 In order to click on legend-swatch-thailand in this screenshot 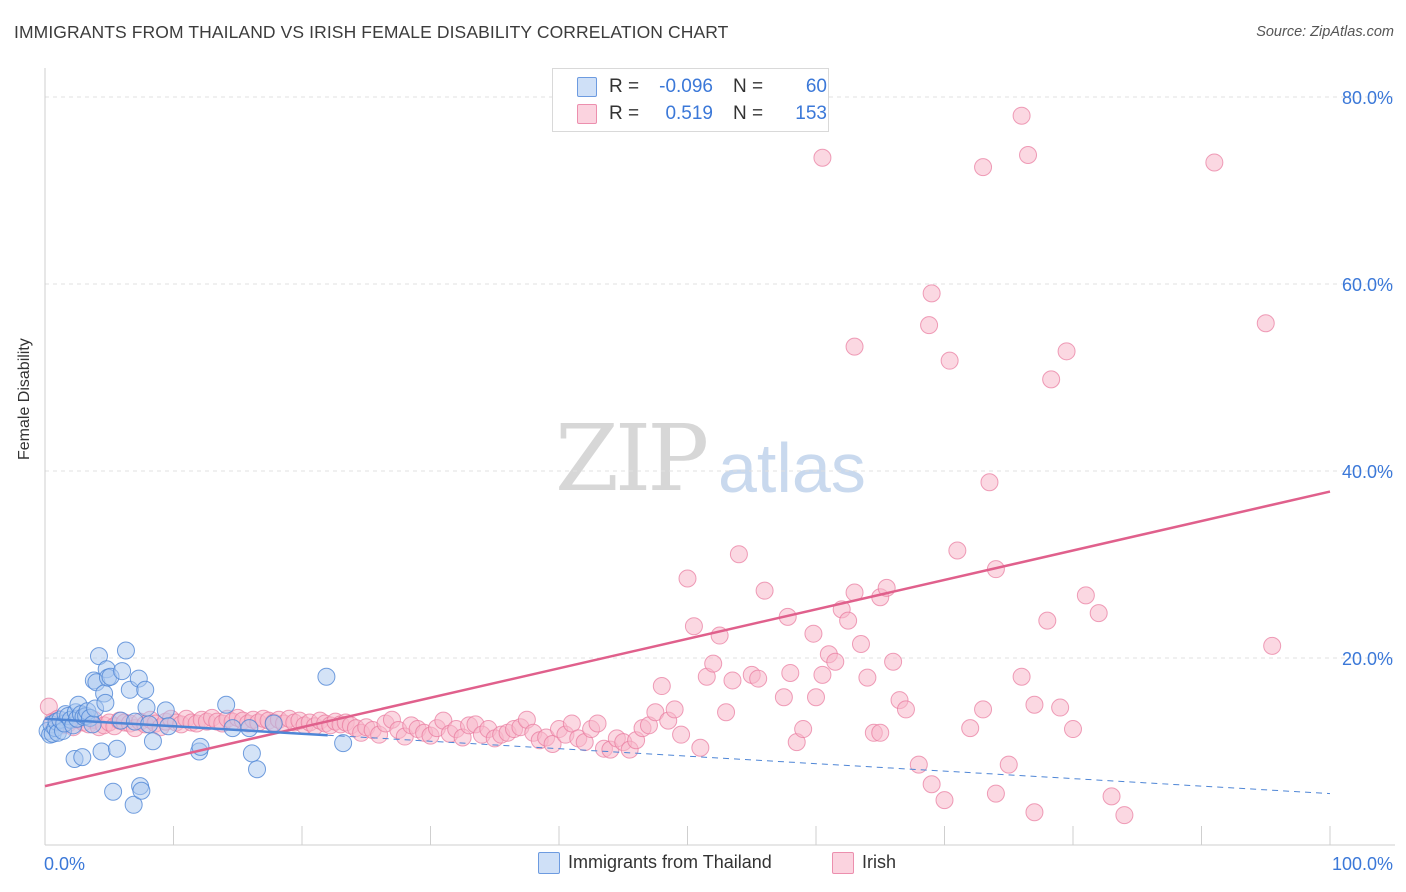, I will do `click(587, 87)`.